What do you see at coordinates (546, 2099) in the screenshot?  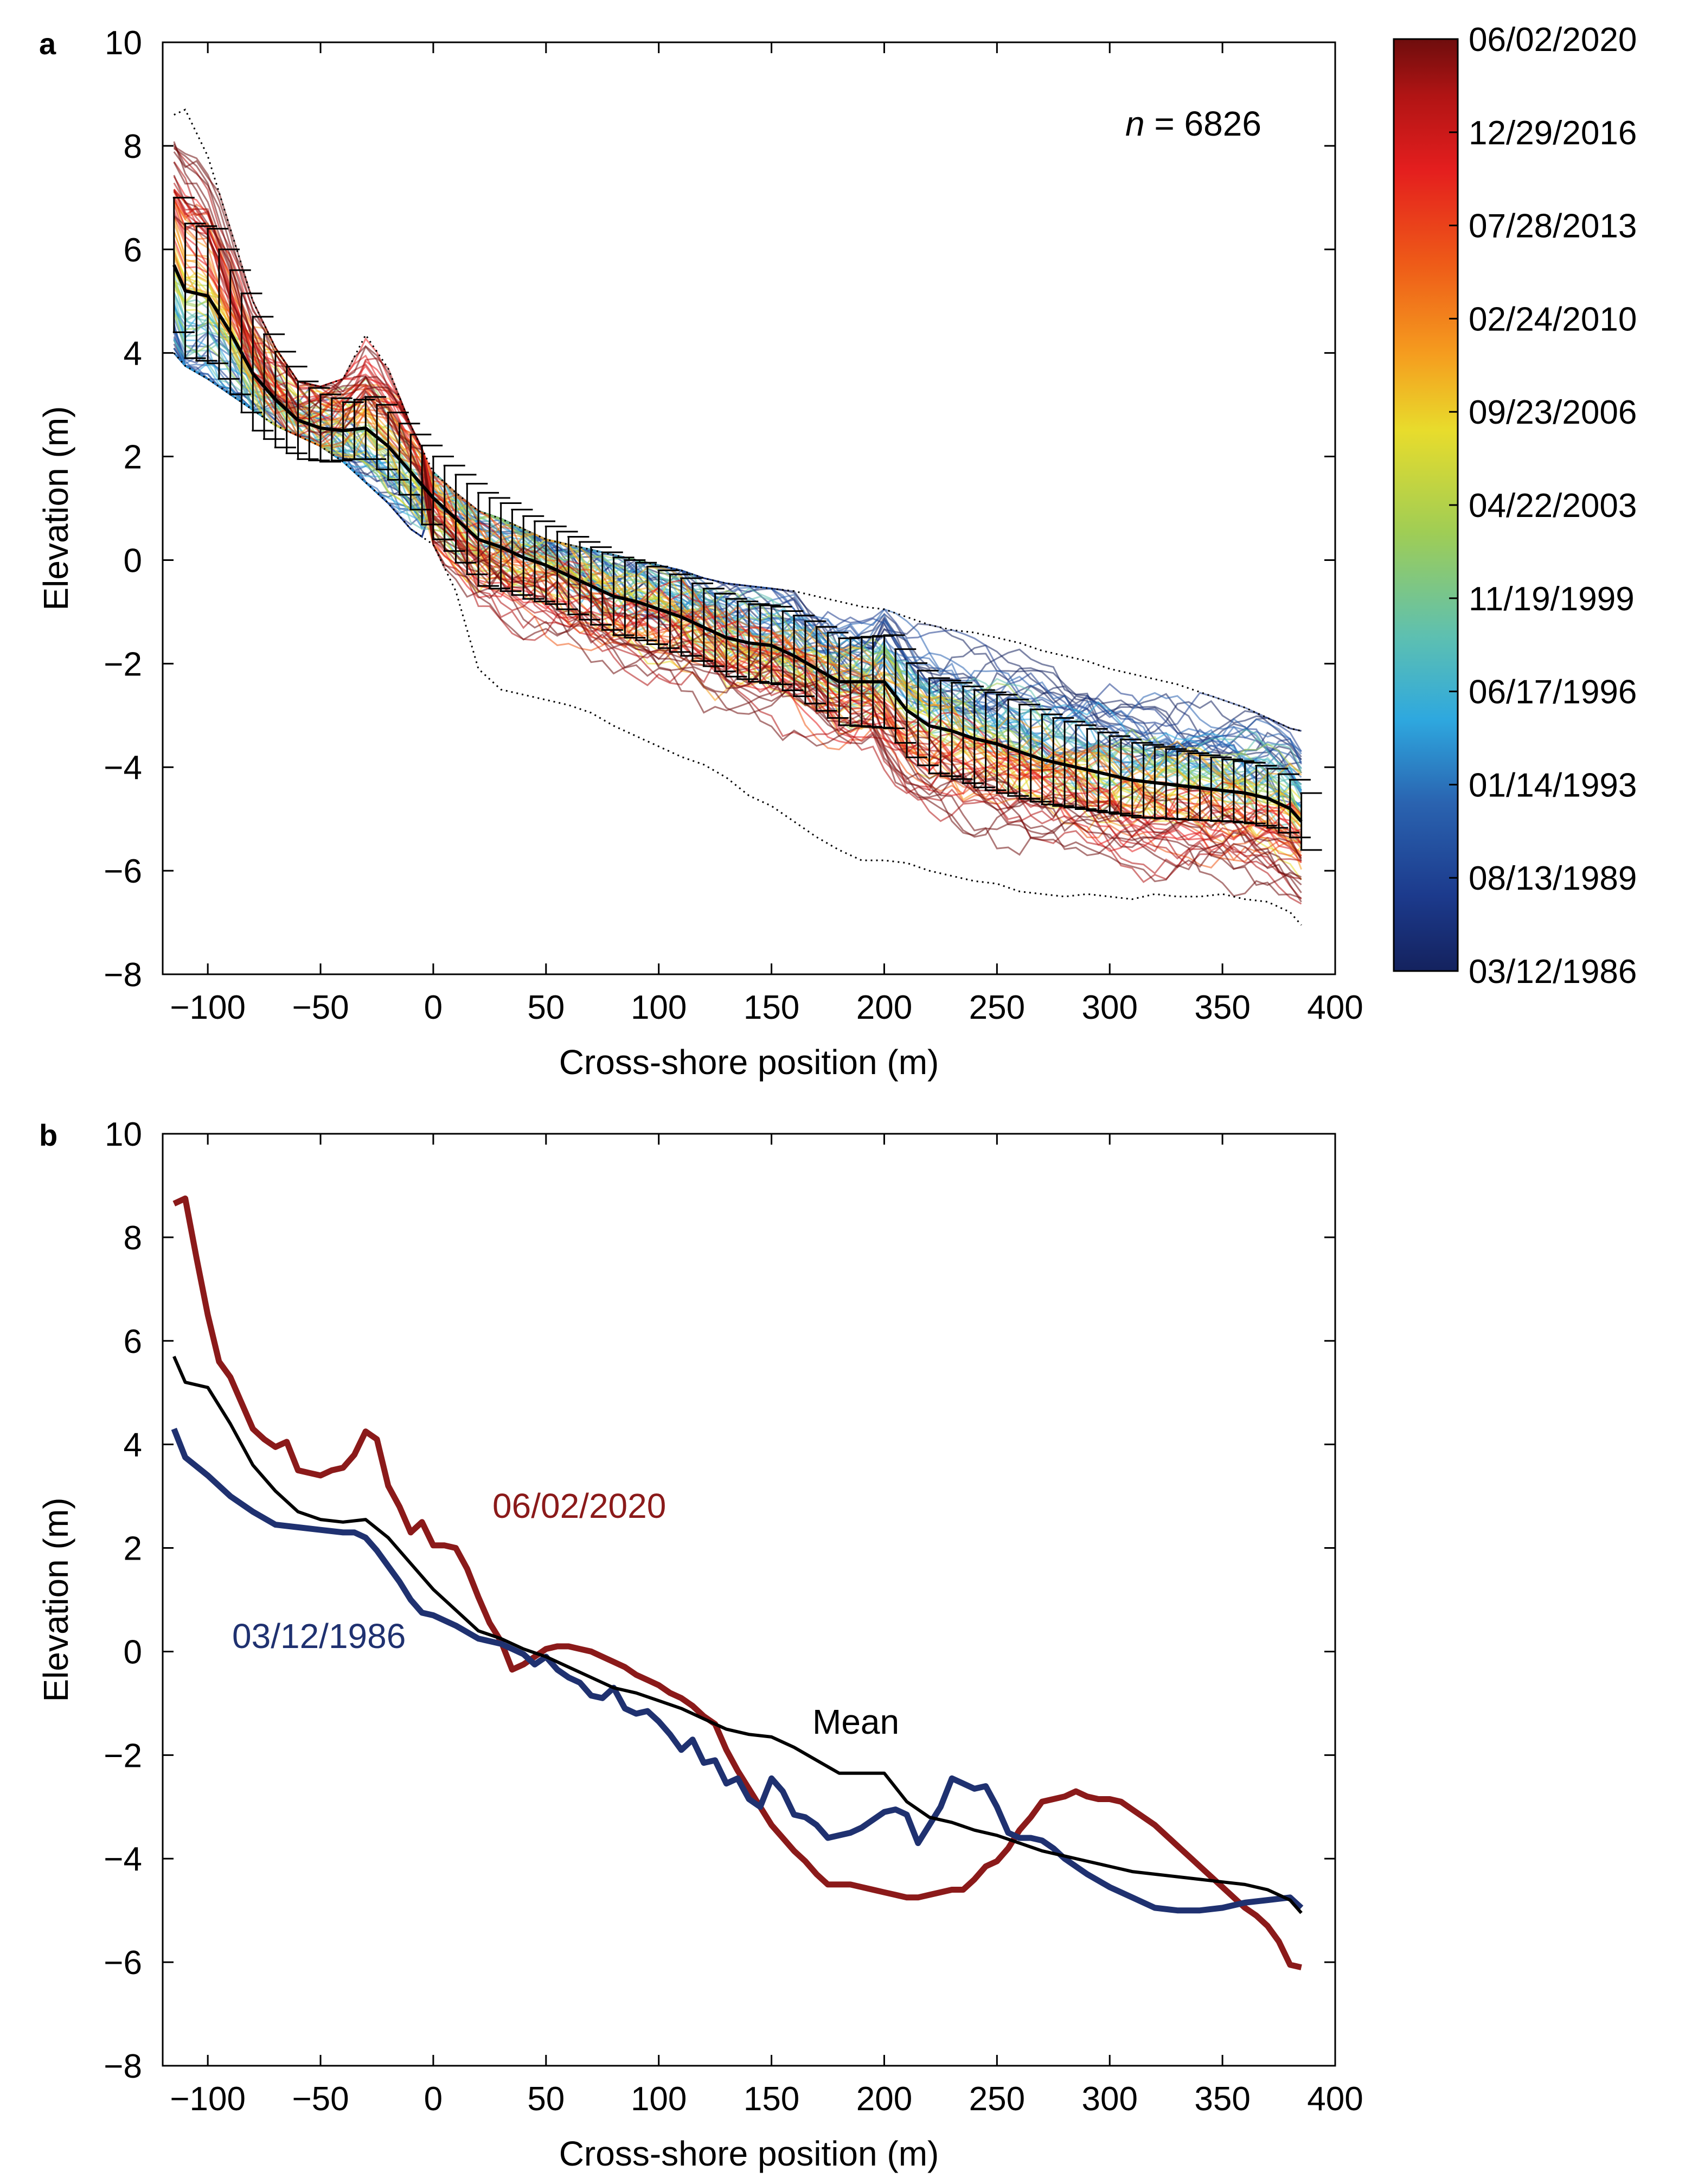 I see `b-x-tick-label: 50` at bounding box center [546, 2099].